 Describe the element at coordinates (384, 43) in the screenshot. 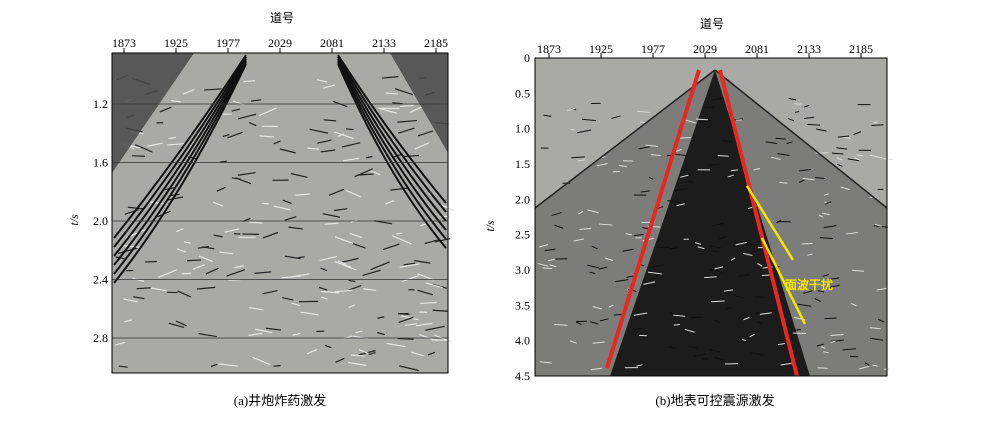

I see `panel-a-x-tick-label: 2133` at that location.